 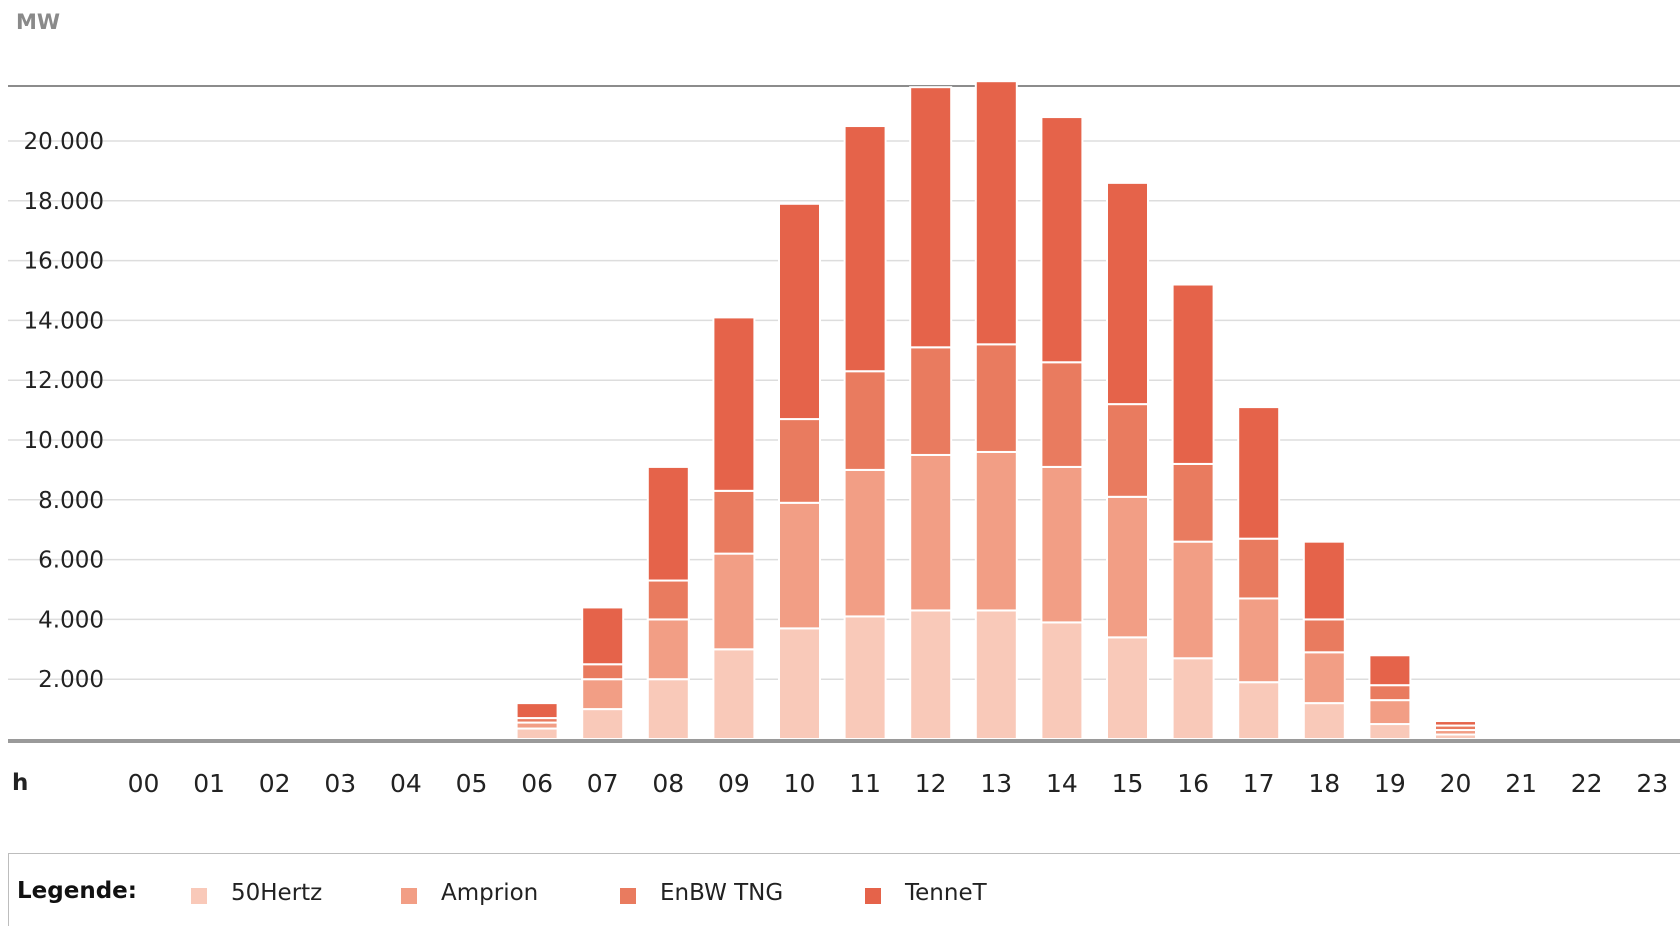 What do you see at coordinates (340, 783) in the screenshot?
I see `x-tick-label: 03` at bounding box center [340, 783].